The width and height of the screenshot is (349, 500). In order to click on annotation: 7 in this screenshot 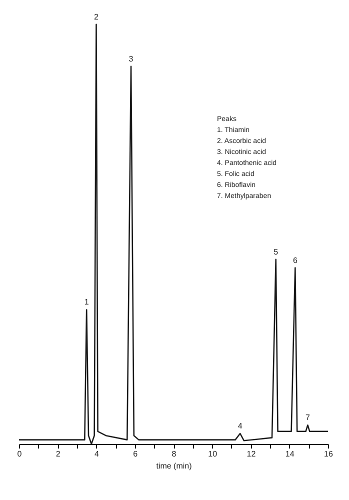, I will do `click(307, 417)`.